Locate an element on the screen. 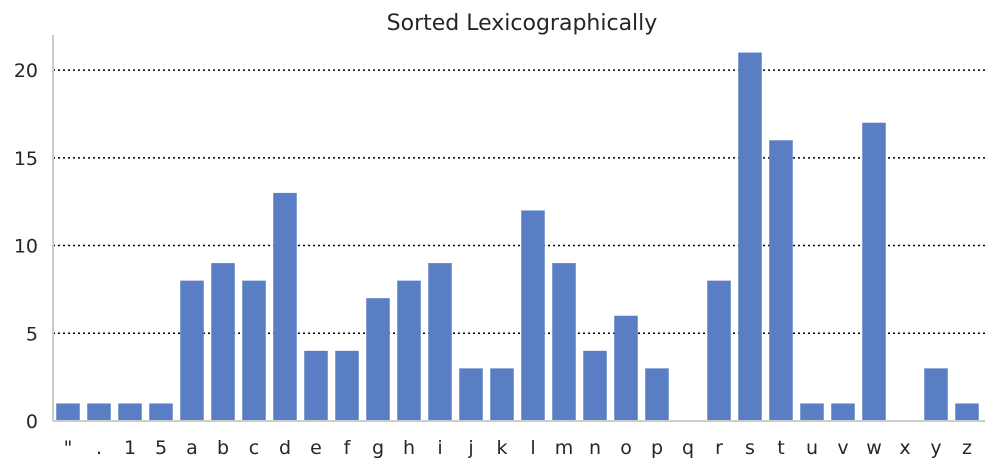 This screenshot has height=468, width=992. x-tick-label: v is located at coordinates (842, 448).